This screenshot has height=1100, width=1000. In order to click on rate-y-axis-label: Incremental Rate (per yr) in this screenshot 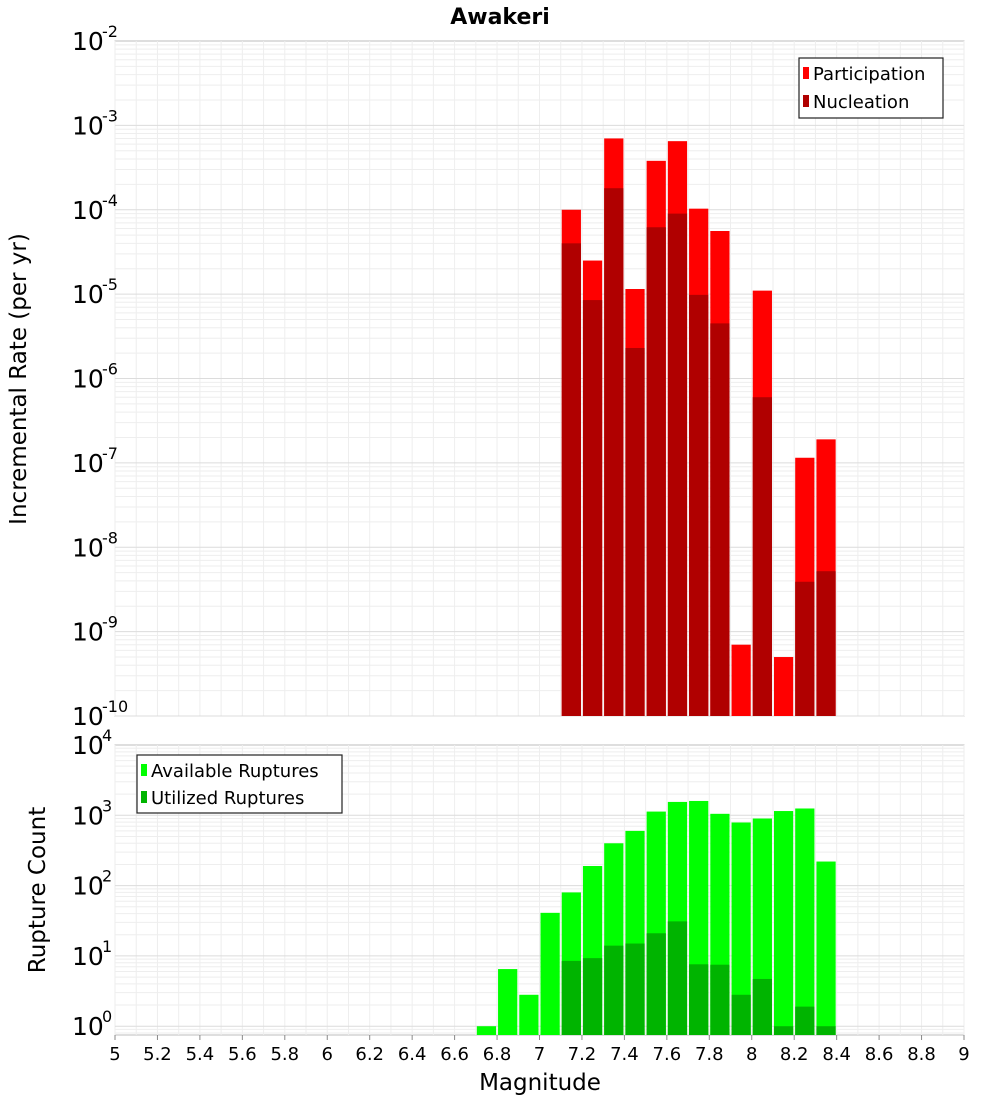, I will do `click(19, 379)`.